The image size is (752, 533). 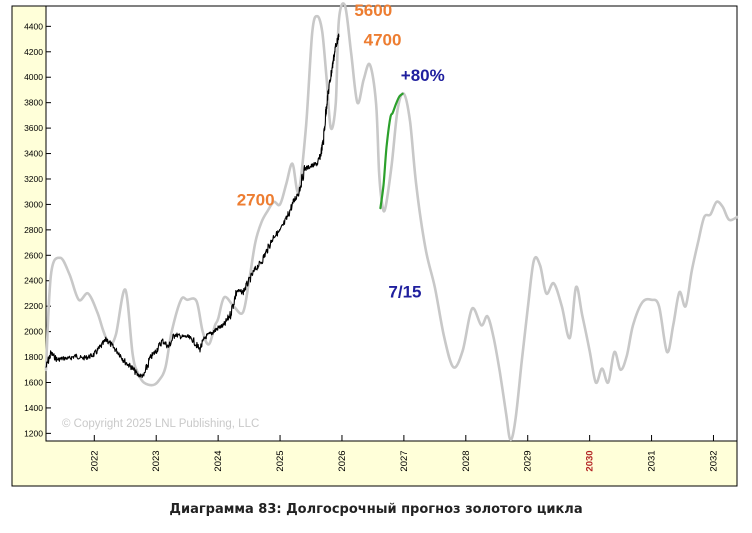 I want to click on y-tick-label: 3200, so click(x=33, y=179).